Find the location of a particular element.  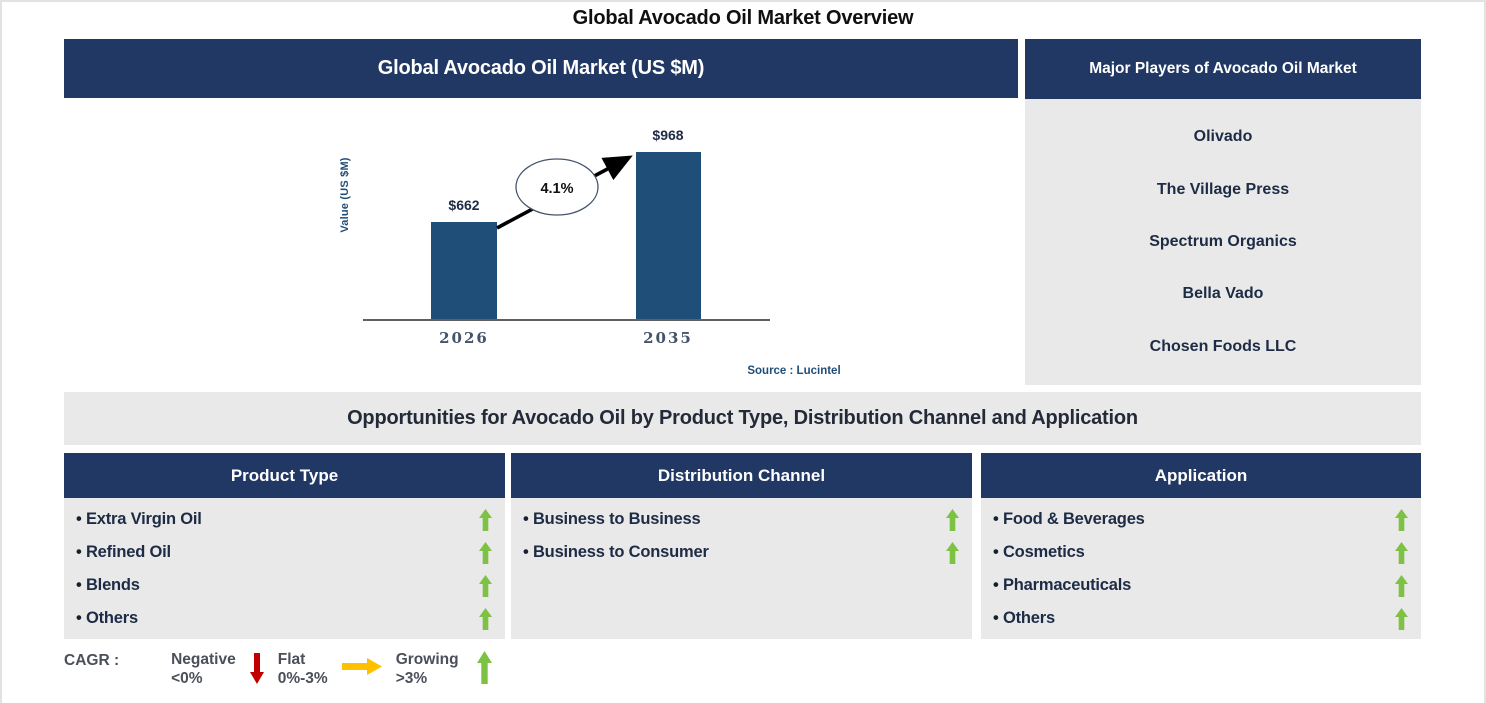

bar-2035 is located at coordinates (668, 236).